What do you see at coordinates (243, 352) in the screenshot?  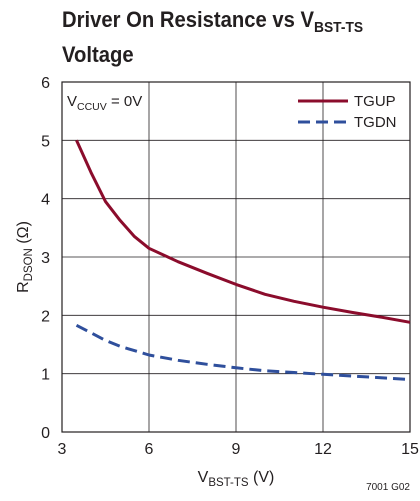 I see `series-line-tgdn` at bounding box center [243, 352].